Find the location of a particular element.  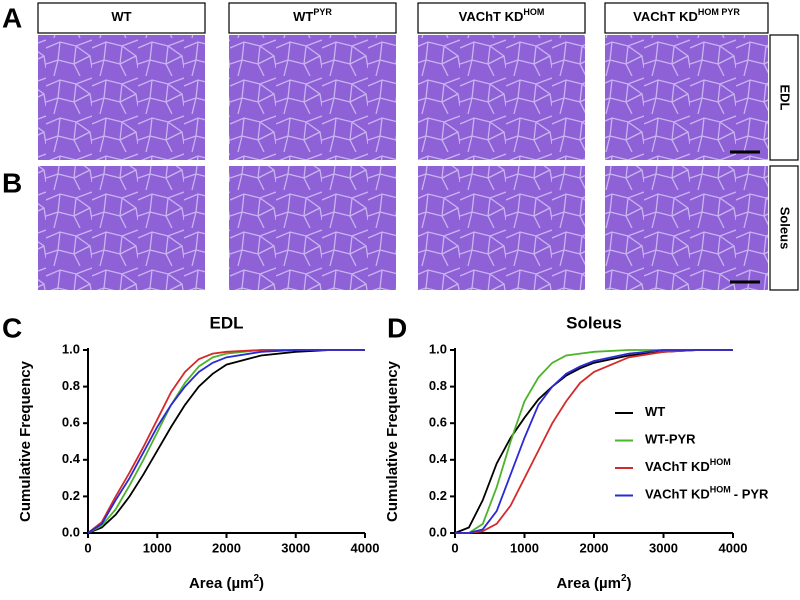

legend-suffix: - PYR is located at coordinates (751, 494).